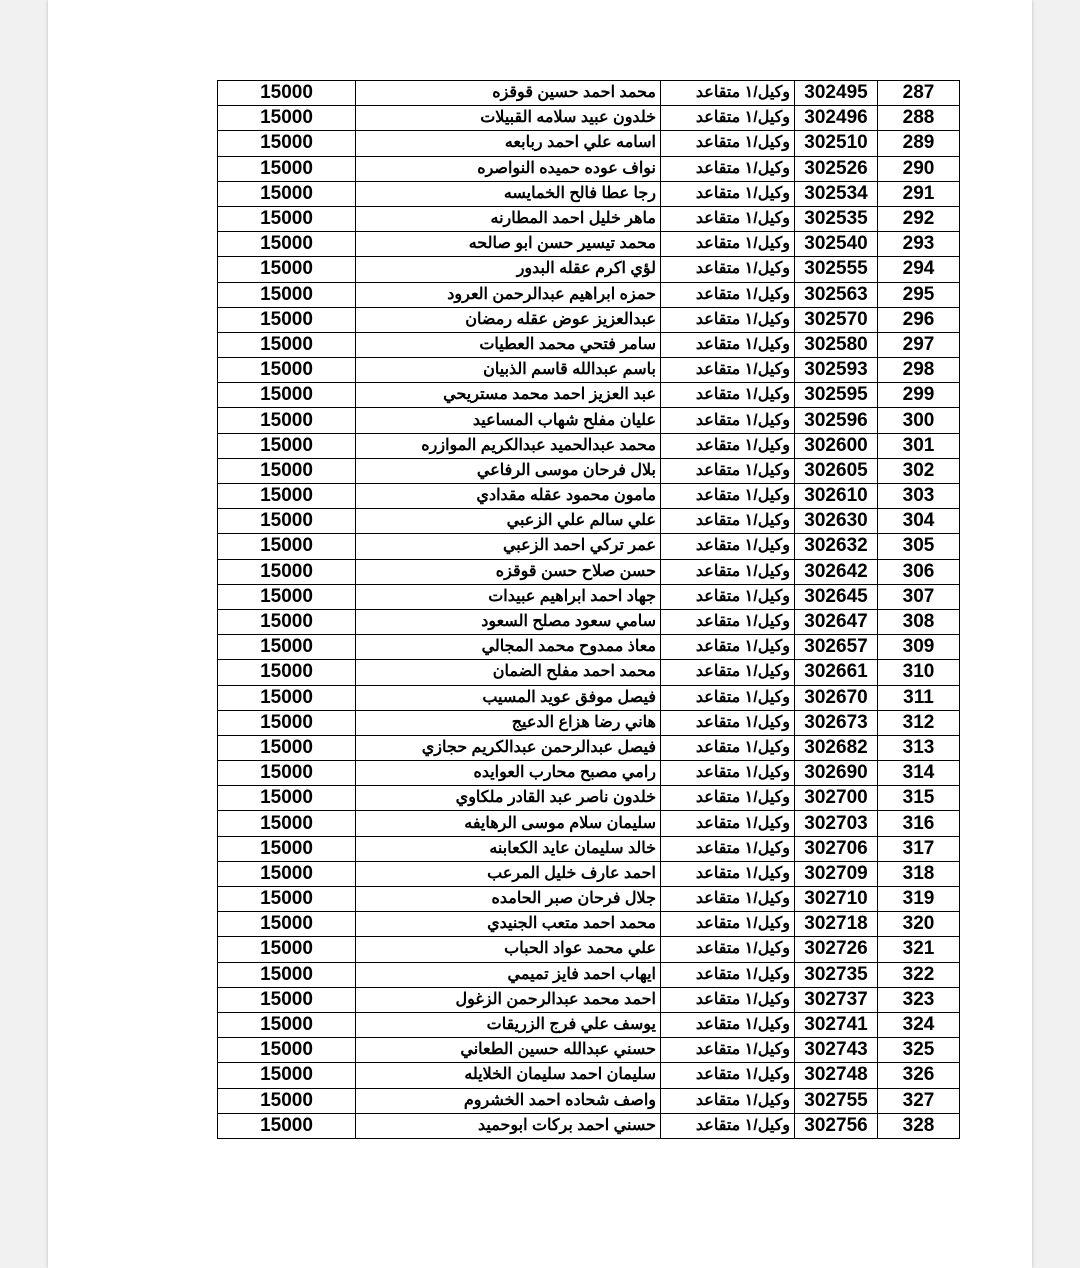 This screenshot has width=1080, height=1268. What do you see at coordinates (836, 118) in the screenshot?
I see `number-cell: 302496` at bounding box center [836, 118].